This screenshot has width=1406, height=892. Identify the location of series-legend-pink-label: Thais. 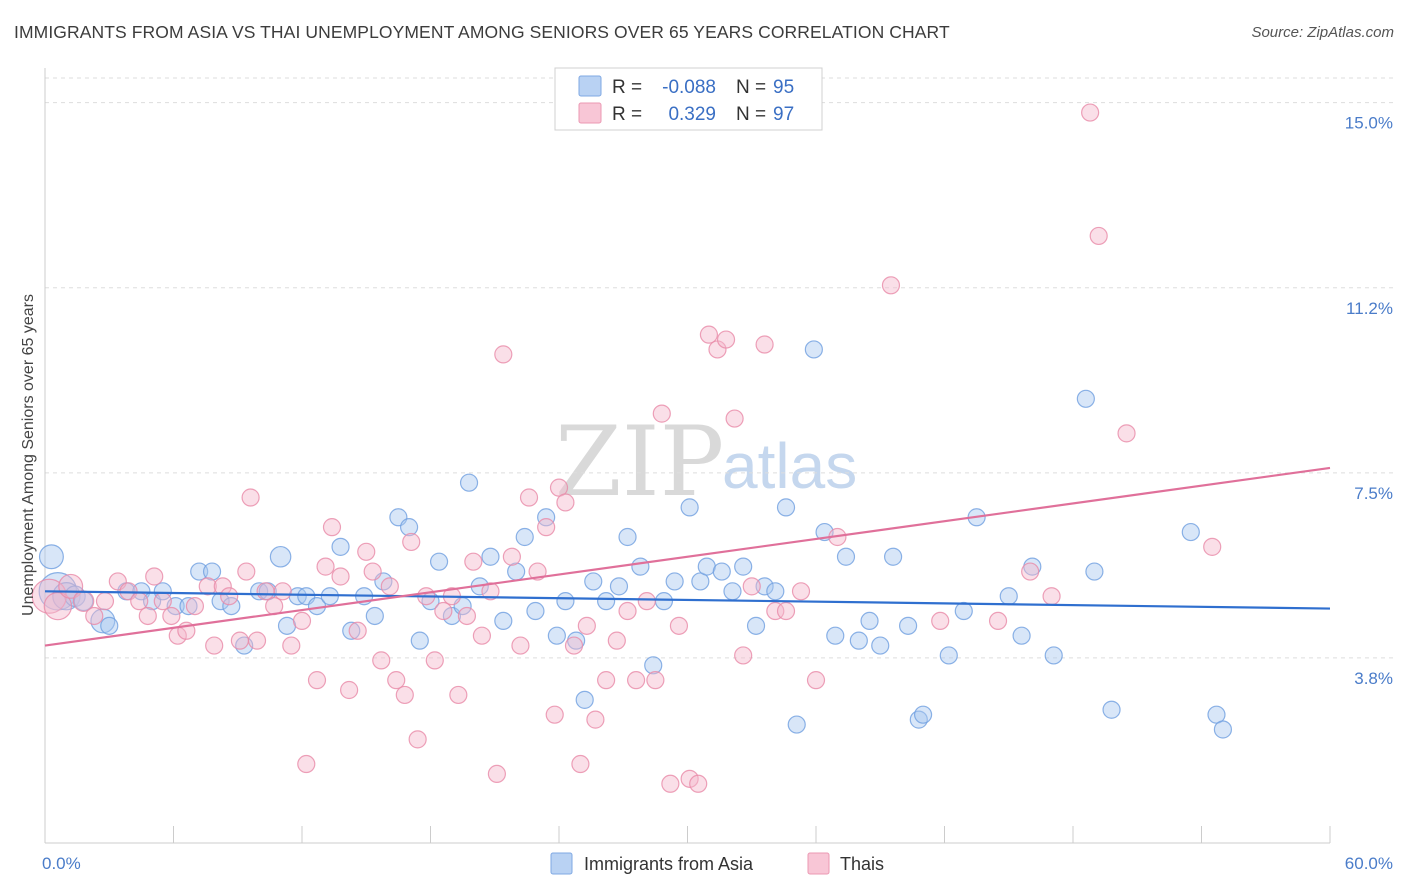
(862, 864).